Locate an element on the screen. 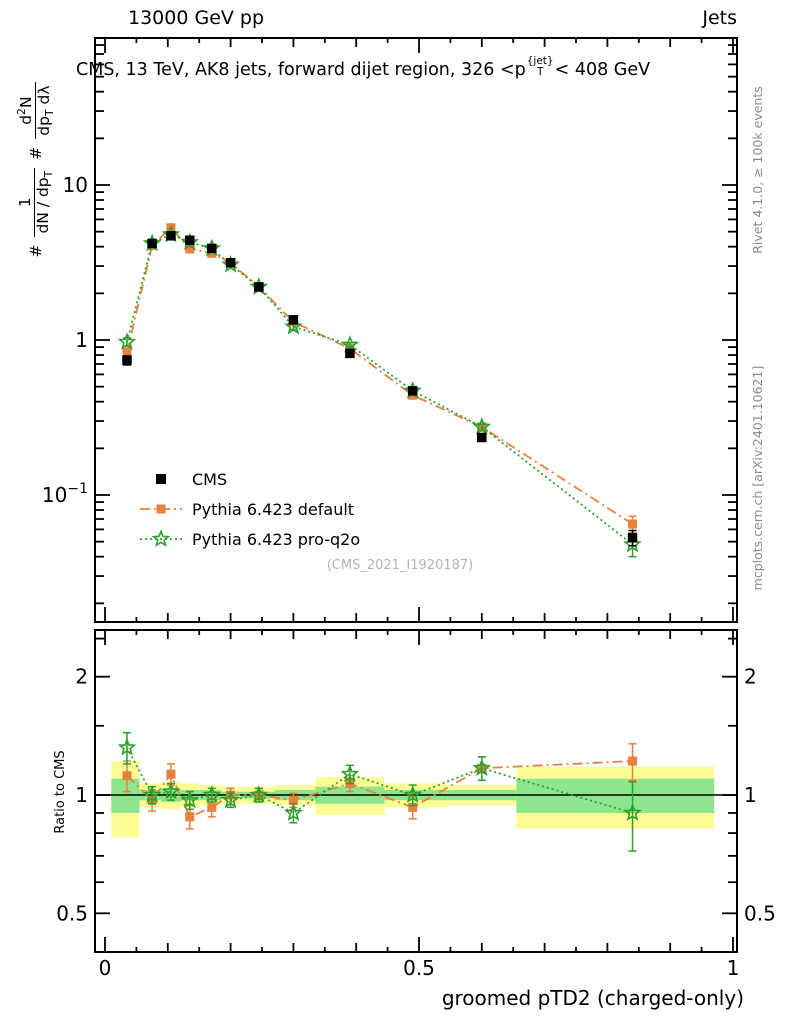  legend-label-pythia-proq2o: Pythia 6.423 pro-q2o is located at coordinates (276, 539).